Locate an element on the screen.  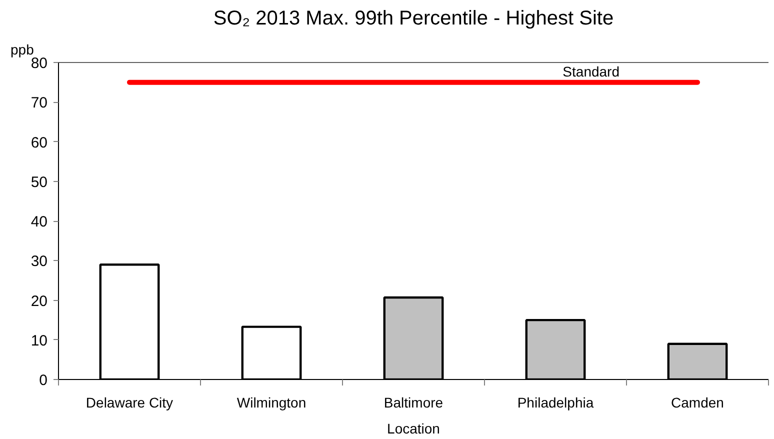
x-tick-label: Wilmington is located at coordinates (271, 402).